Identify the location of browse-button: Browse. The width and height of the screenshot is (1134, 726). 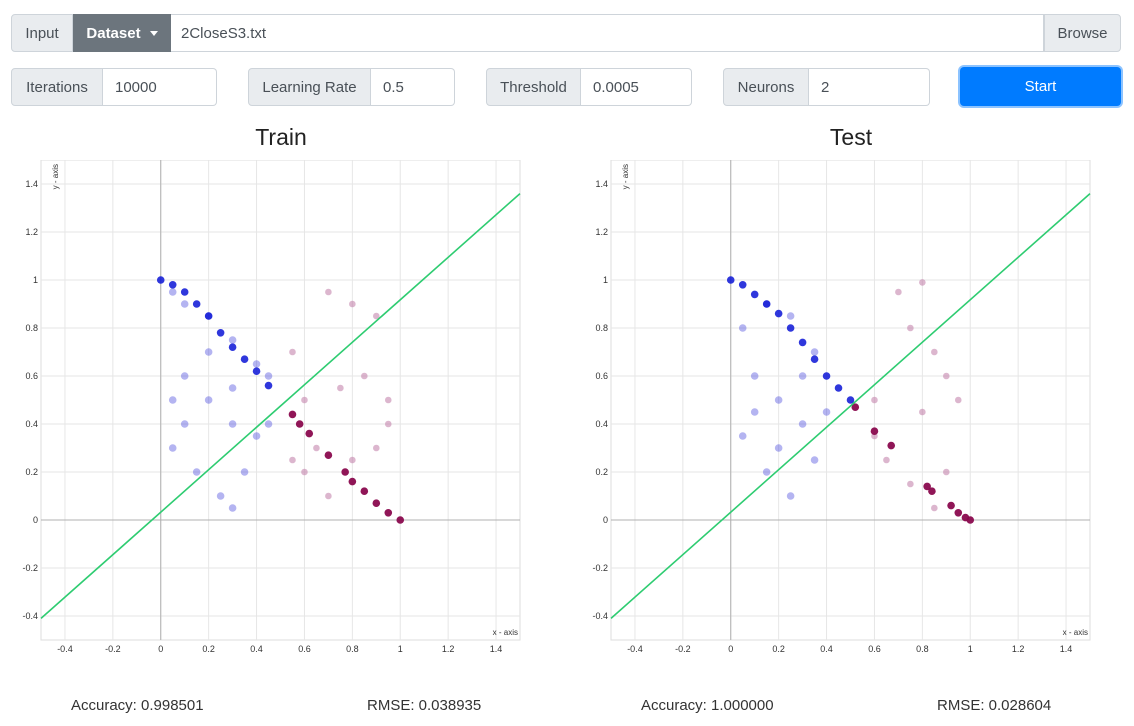
(1082, 33).